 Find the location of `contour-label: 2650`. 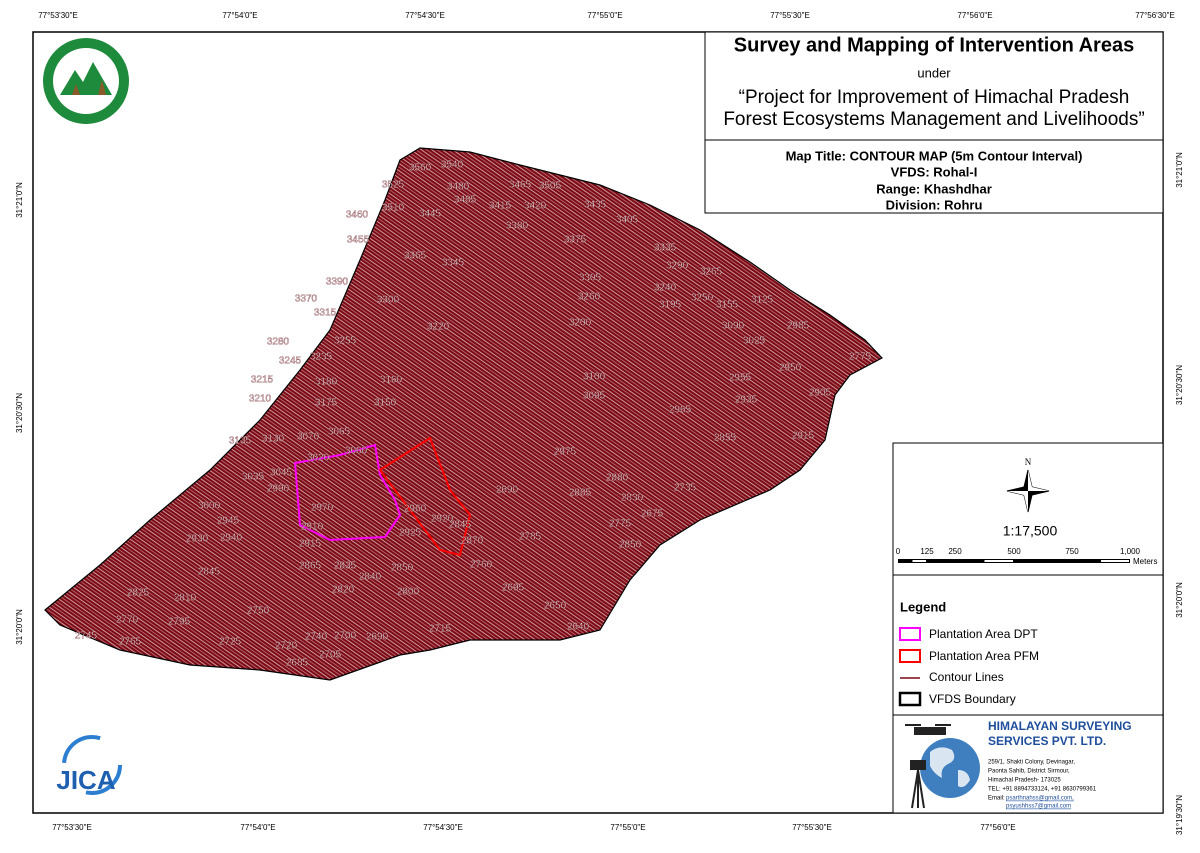

contour-label: 2650 is located at coordinates (555, 606).